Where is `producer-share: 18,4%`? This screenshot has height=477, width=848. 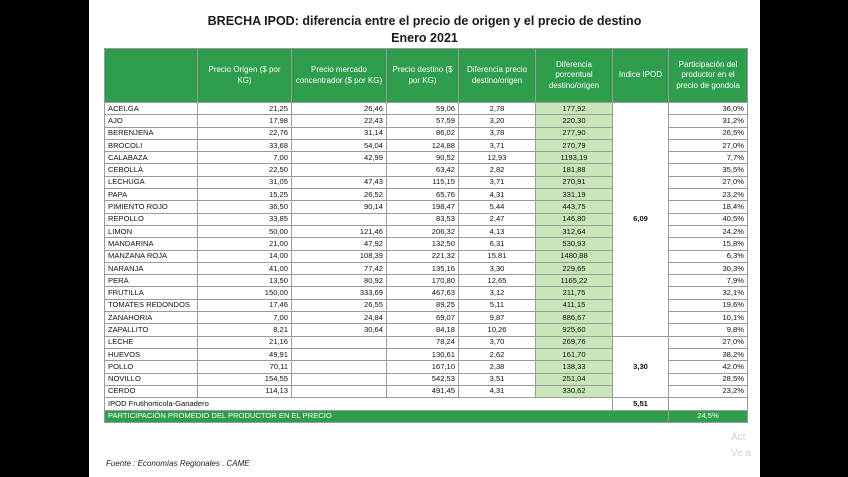 producer-share: 18,4% is located at coordinates (708, 207).